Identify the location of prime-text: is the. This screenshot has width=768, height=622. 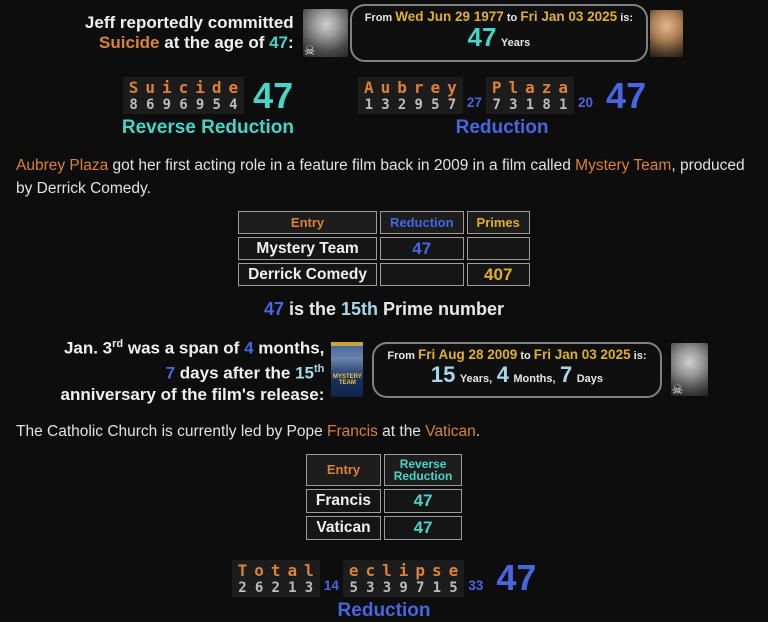
(312, 309).